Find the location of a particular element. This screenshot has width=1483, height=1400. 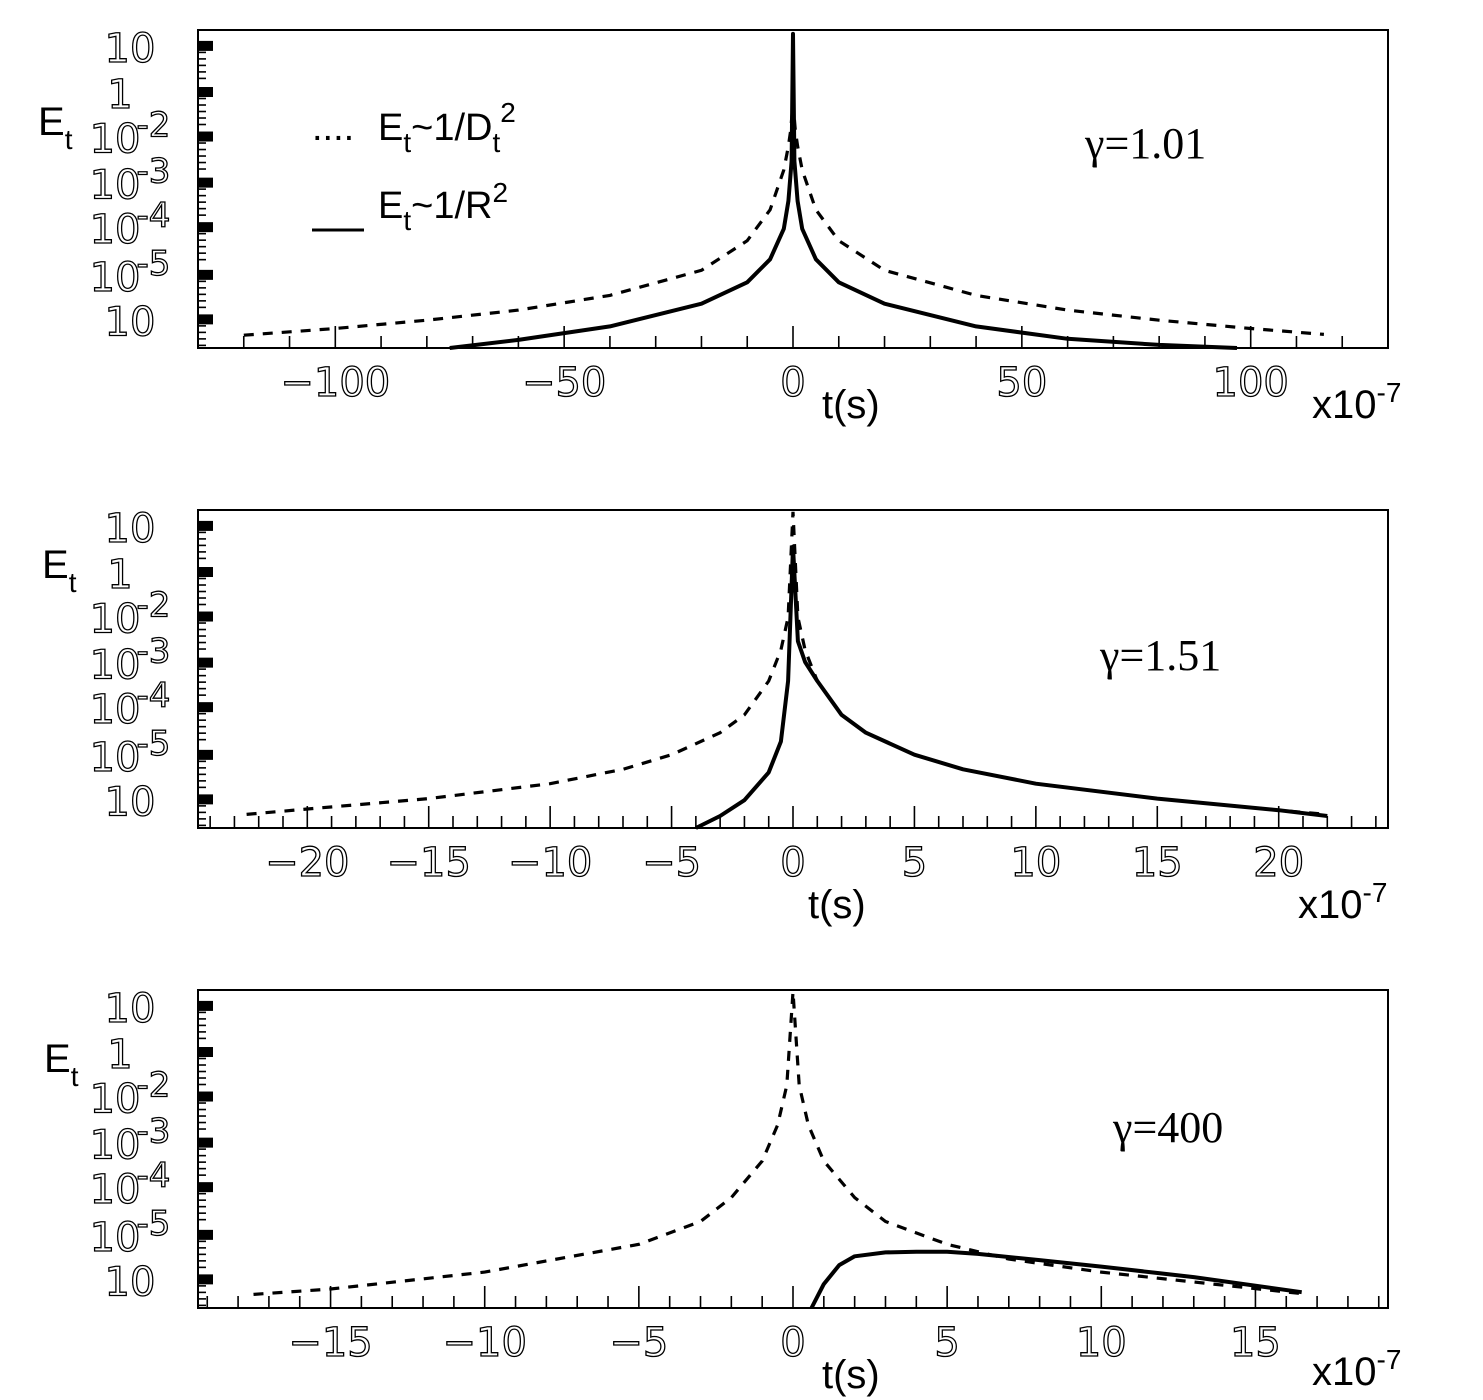

x-tick-label: 50 is located at coordinates (1021, 383).